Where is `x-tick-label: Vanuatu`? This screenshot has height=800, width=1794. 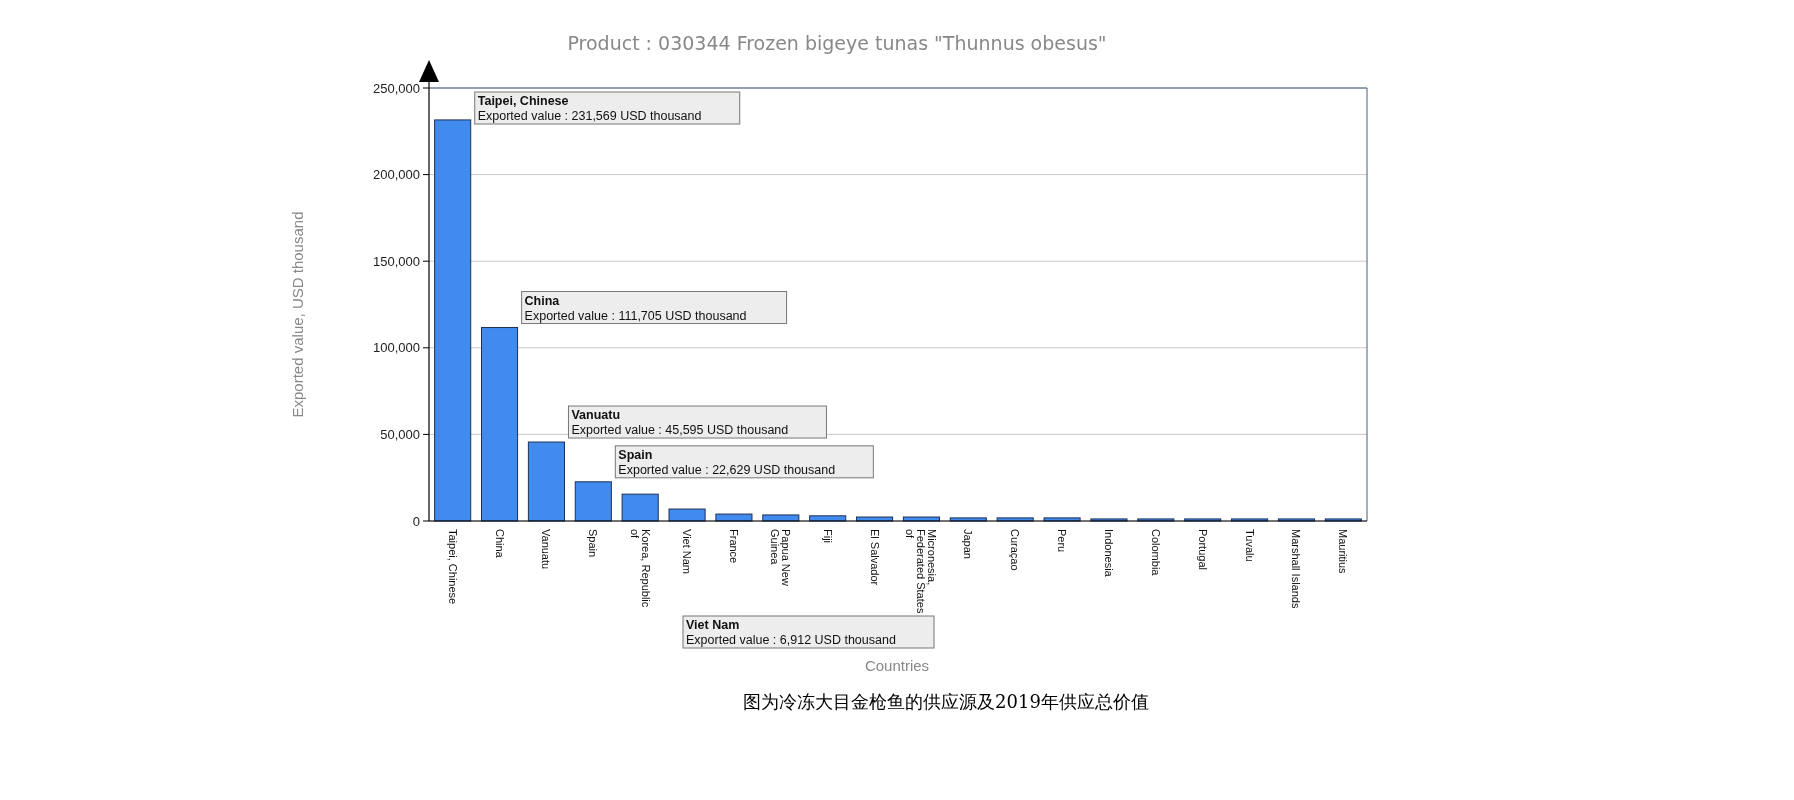 x-tick-label: Vanuatu is located at coordinates (546, 549).